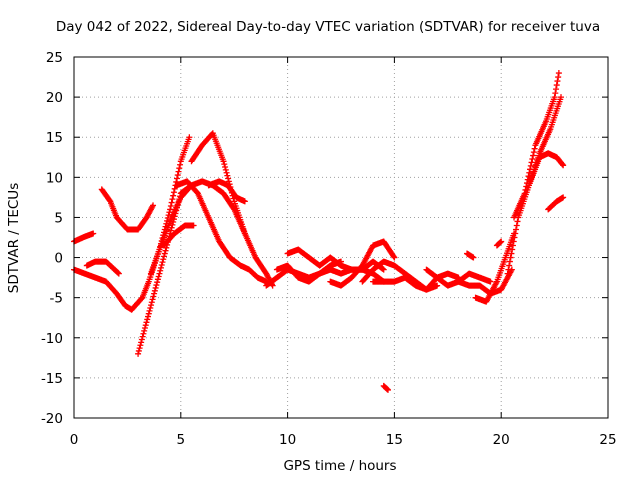 This screenshot has height=480, width=640. What do you see at coordinates (74, 440) in the screenshot?
I see `x-tick-label: 0` at bounding box center [74, 440].